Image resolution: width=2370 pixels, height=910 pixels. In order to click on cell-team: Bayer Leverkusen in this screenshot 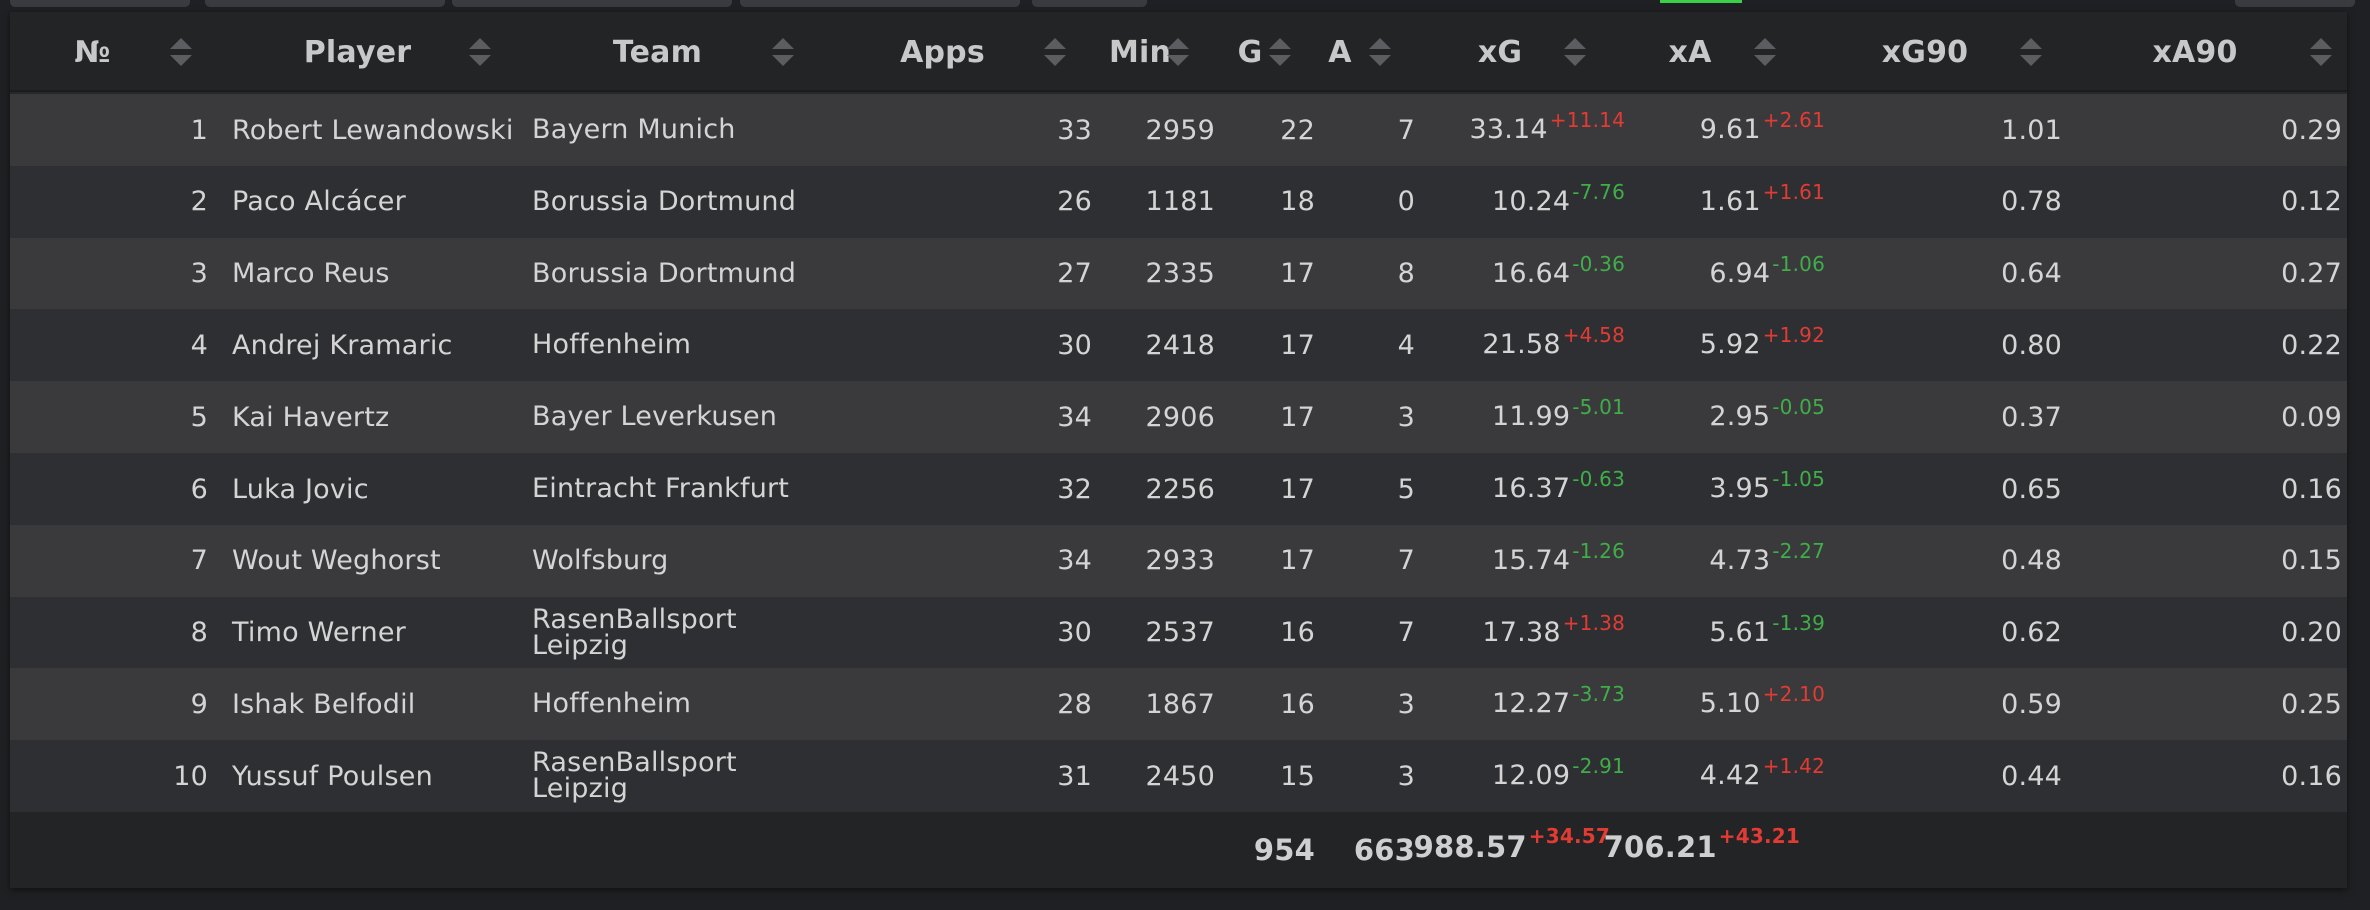, I will do `click(655, 417)`.